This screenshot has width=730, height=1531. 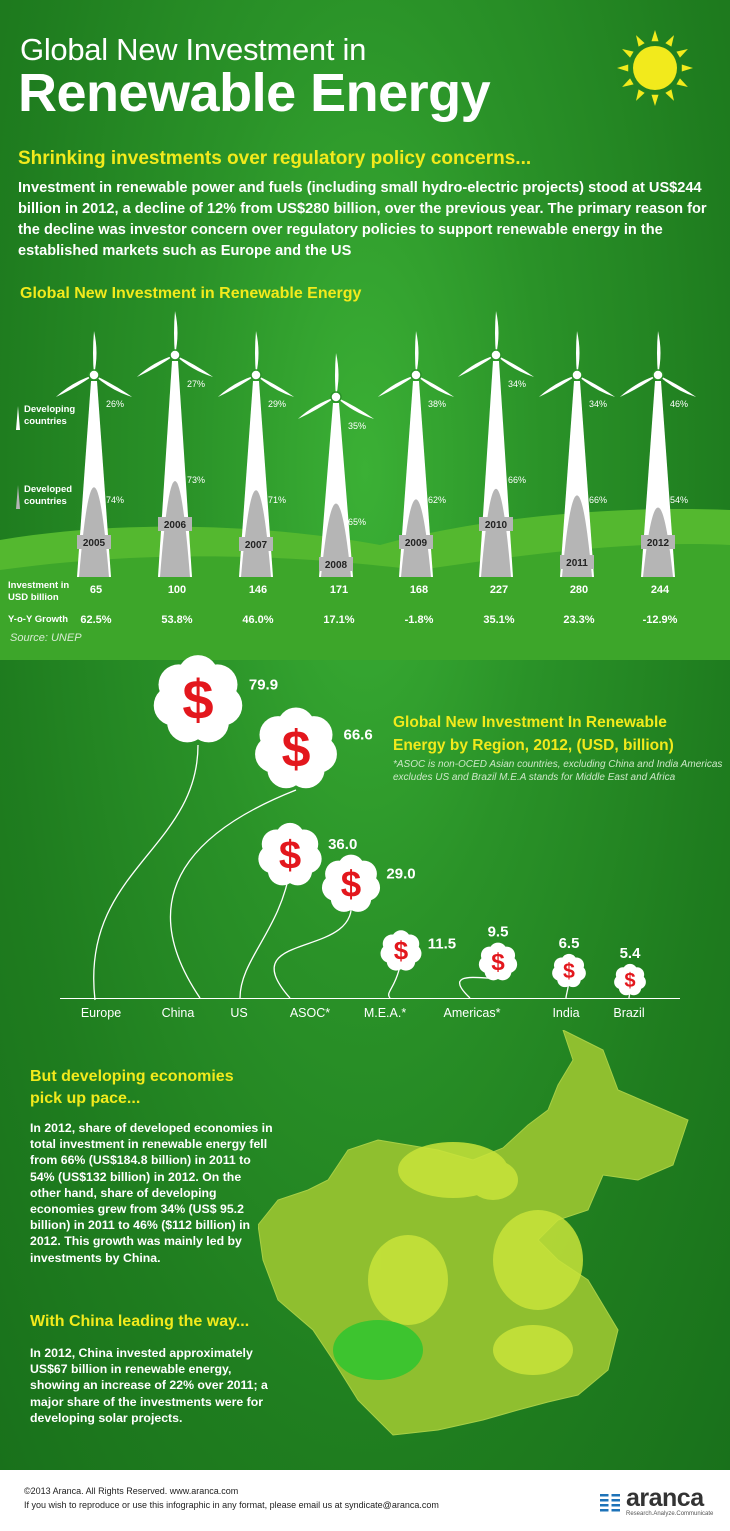 What do you see at coordinates (344, 926) in the screenshot?
I see `region-asoc: $29.0` at bounding box center [344, 926].